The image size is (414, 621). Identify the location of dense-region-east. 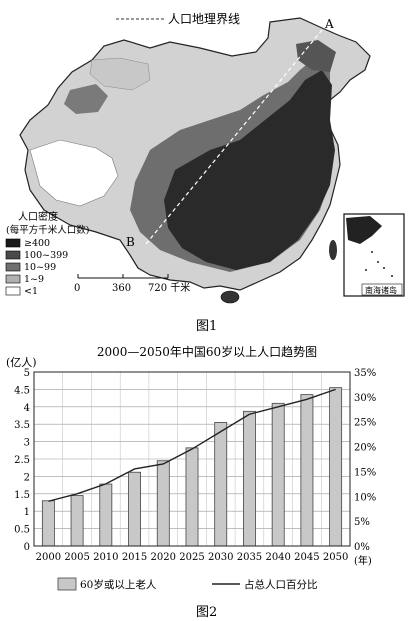
(249, 170).